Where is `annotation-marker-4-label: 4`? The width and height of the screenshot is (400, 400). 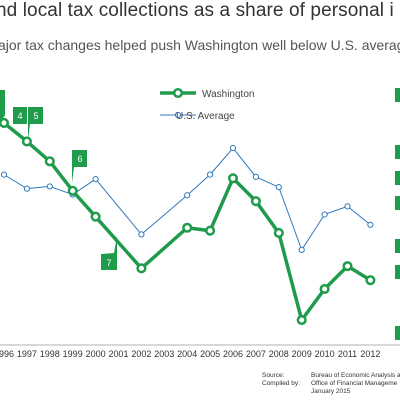
annotation-marker-4-label: 4 is located at coordinates (19, 116).